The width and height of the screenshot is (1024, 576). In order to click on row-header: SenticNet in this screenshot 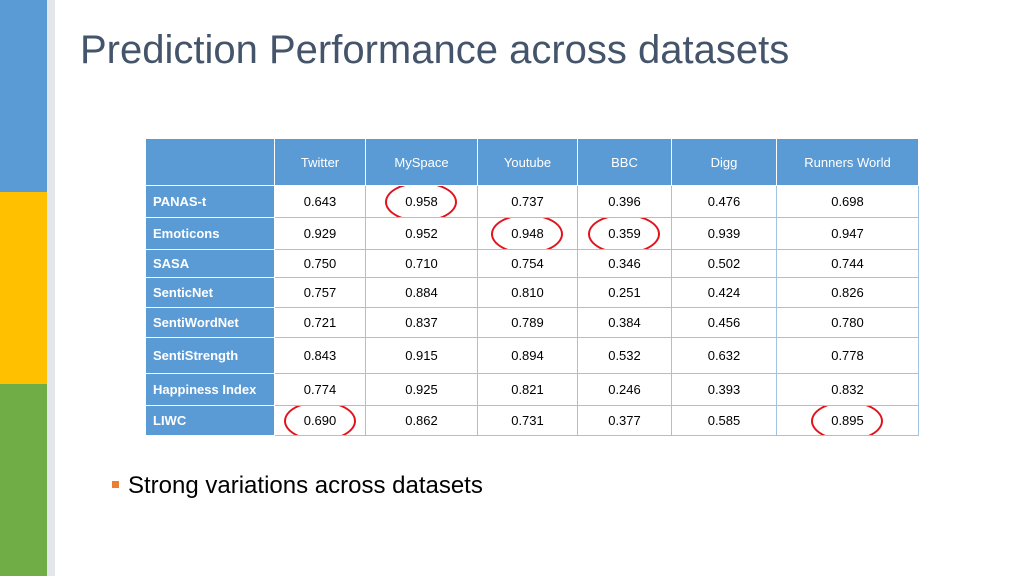, I will do `click(210, 292)`.